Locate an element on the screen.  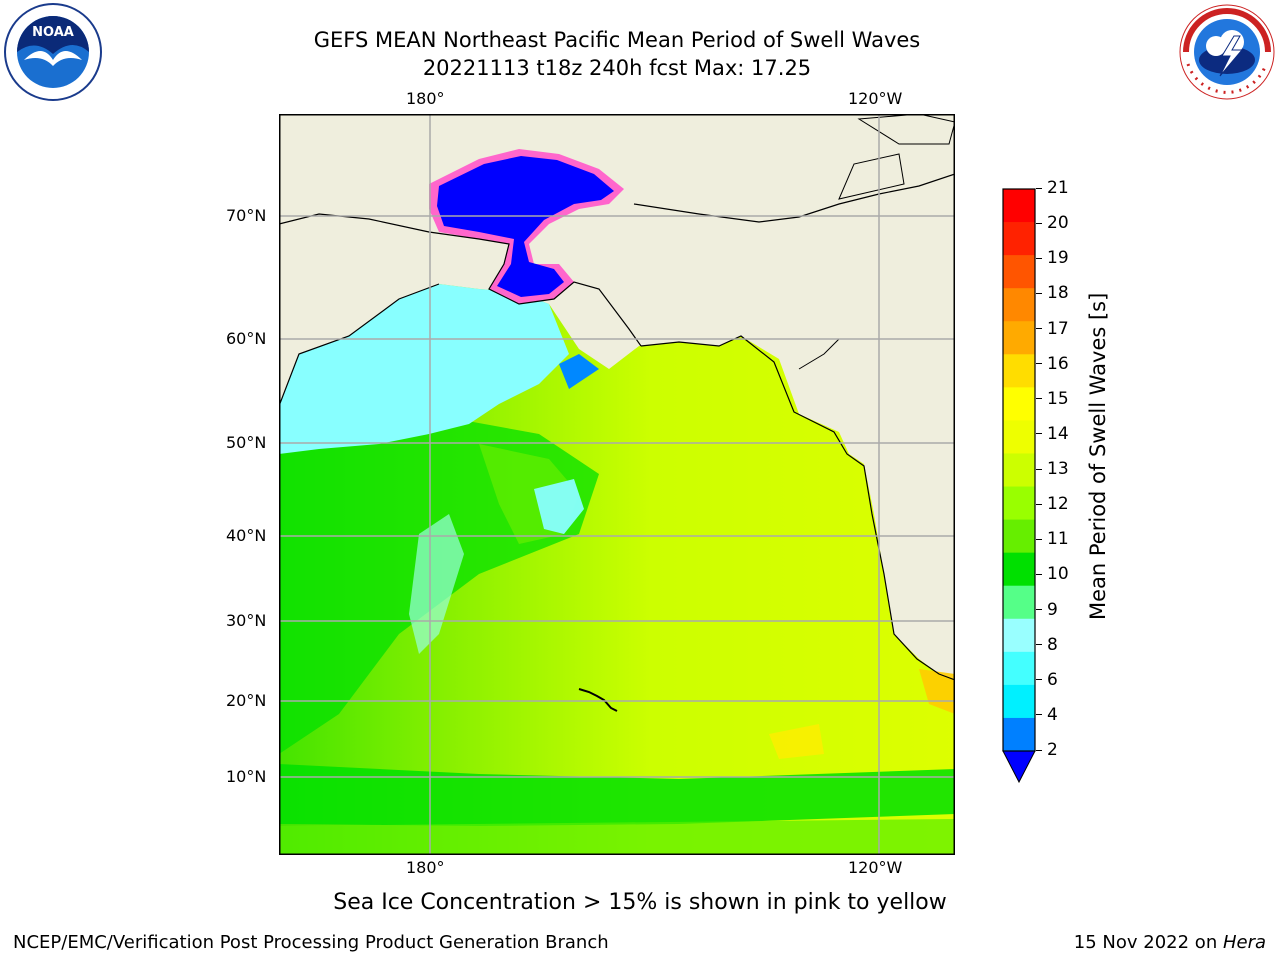
noaa-logo-text: NOAA is located at coordinates (53, 32).